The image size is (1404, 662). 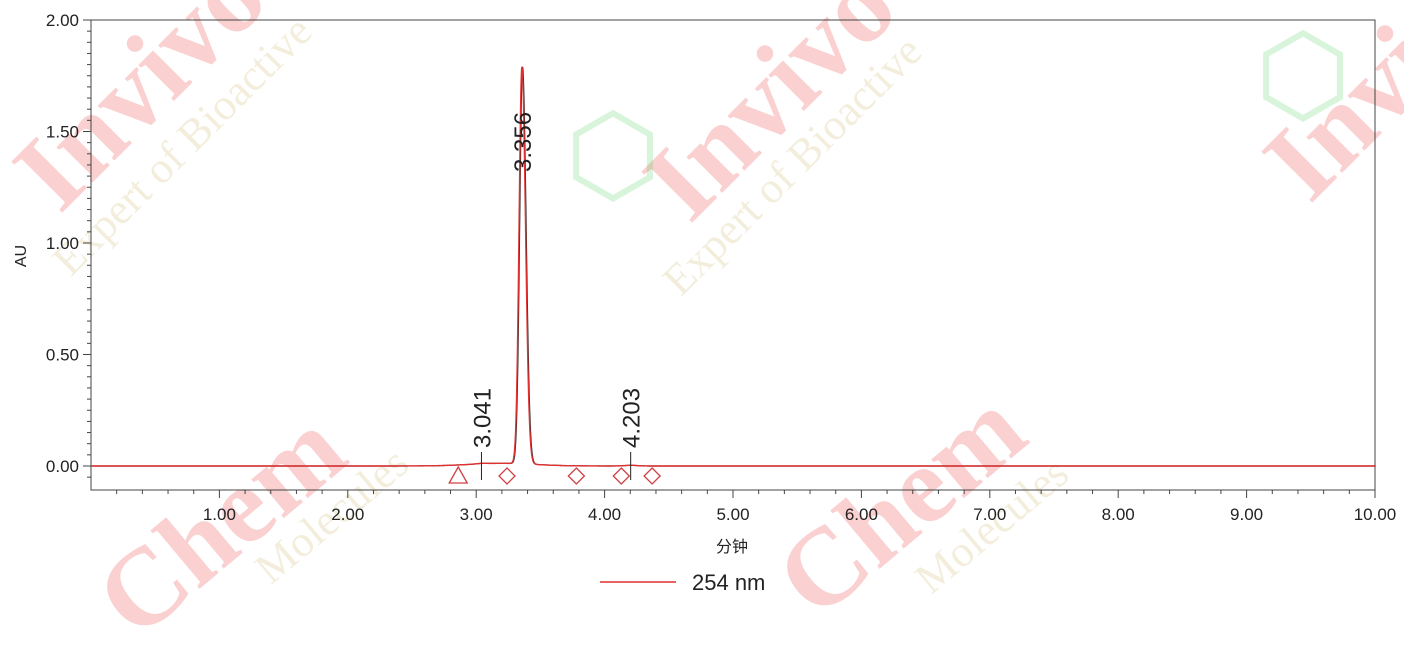 I want to click on legend: 254 nm, so click(x=682, y=582).